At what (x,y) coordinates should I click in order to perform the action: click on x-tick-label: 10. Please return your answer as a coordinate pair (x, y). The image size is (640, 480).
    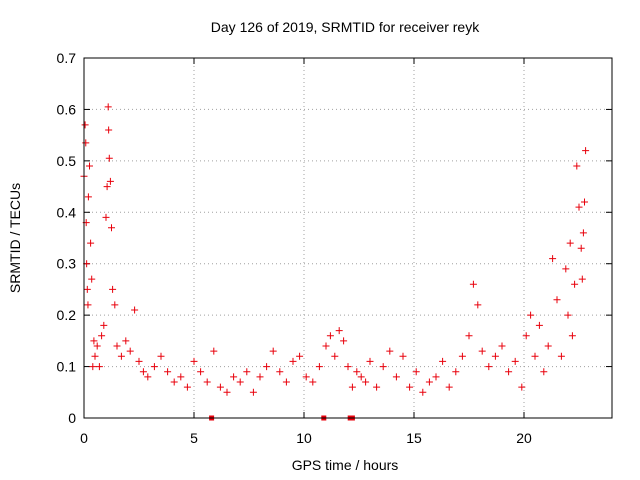
    Looking at the image, I should click on (304, 438).